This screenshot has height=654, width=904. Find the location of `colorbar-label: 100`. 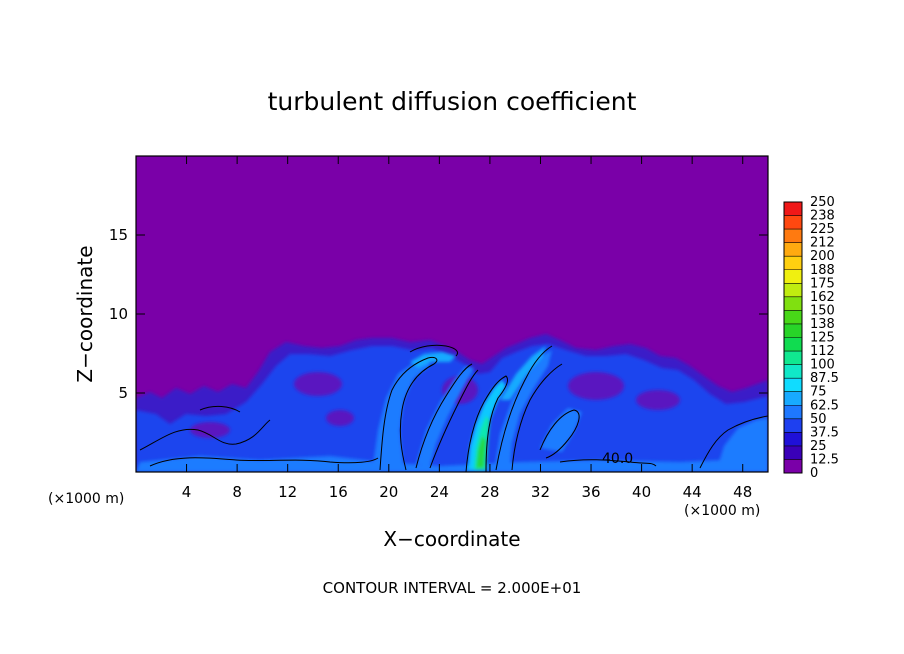

colorbar-label: 100 is located at coordinates (822, 365).